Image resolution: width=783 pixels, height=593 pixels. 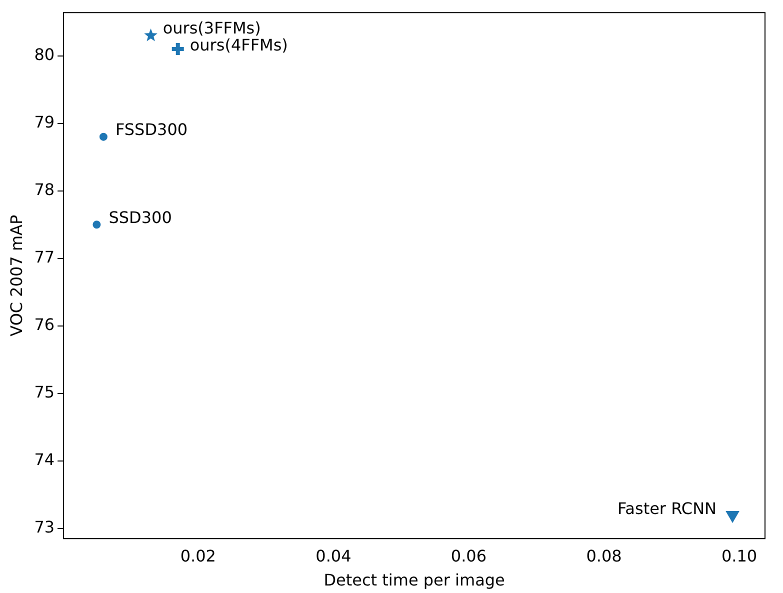 I want to click on y-axis-title: VOC 2007 mAP, so click(x=16, y=275).